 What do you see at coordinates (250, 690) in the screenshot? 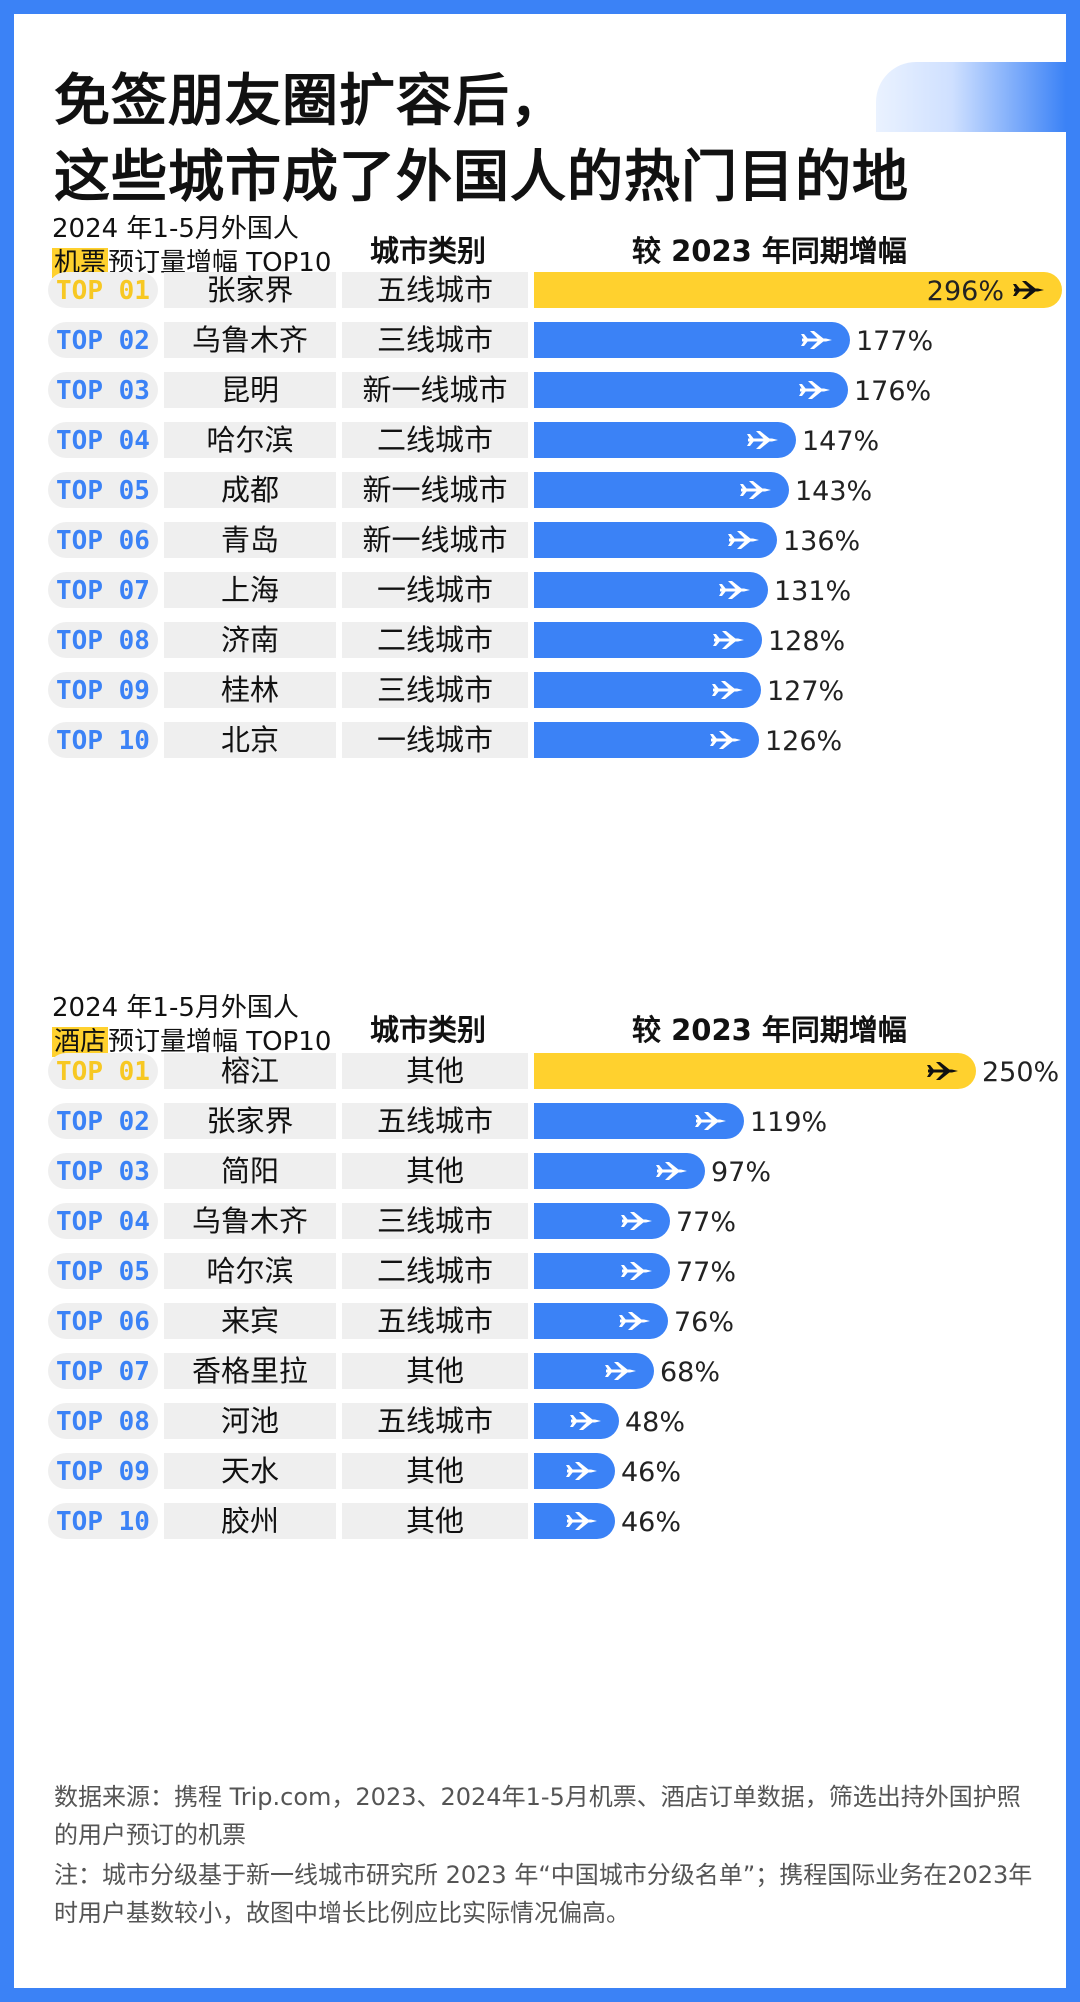
I see `city-label: 桂林` at bounding box center [250, 690].